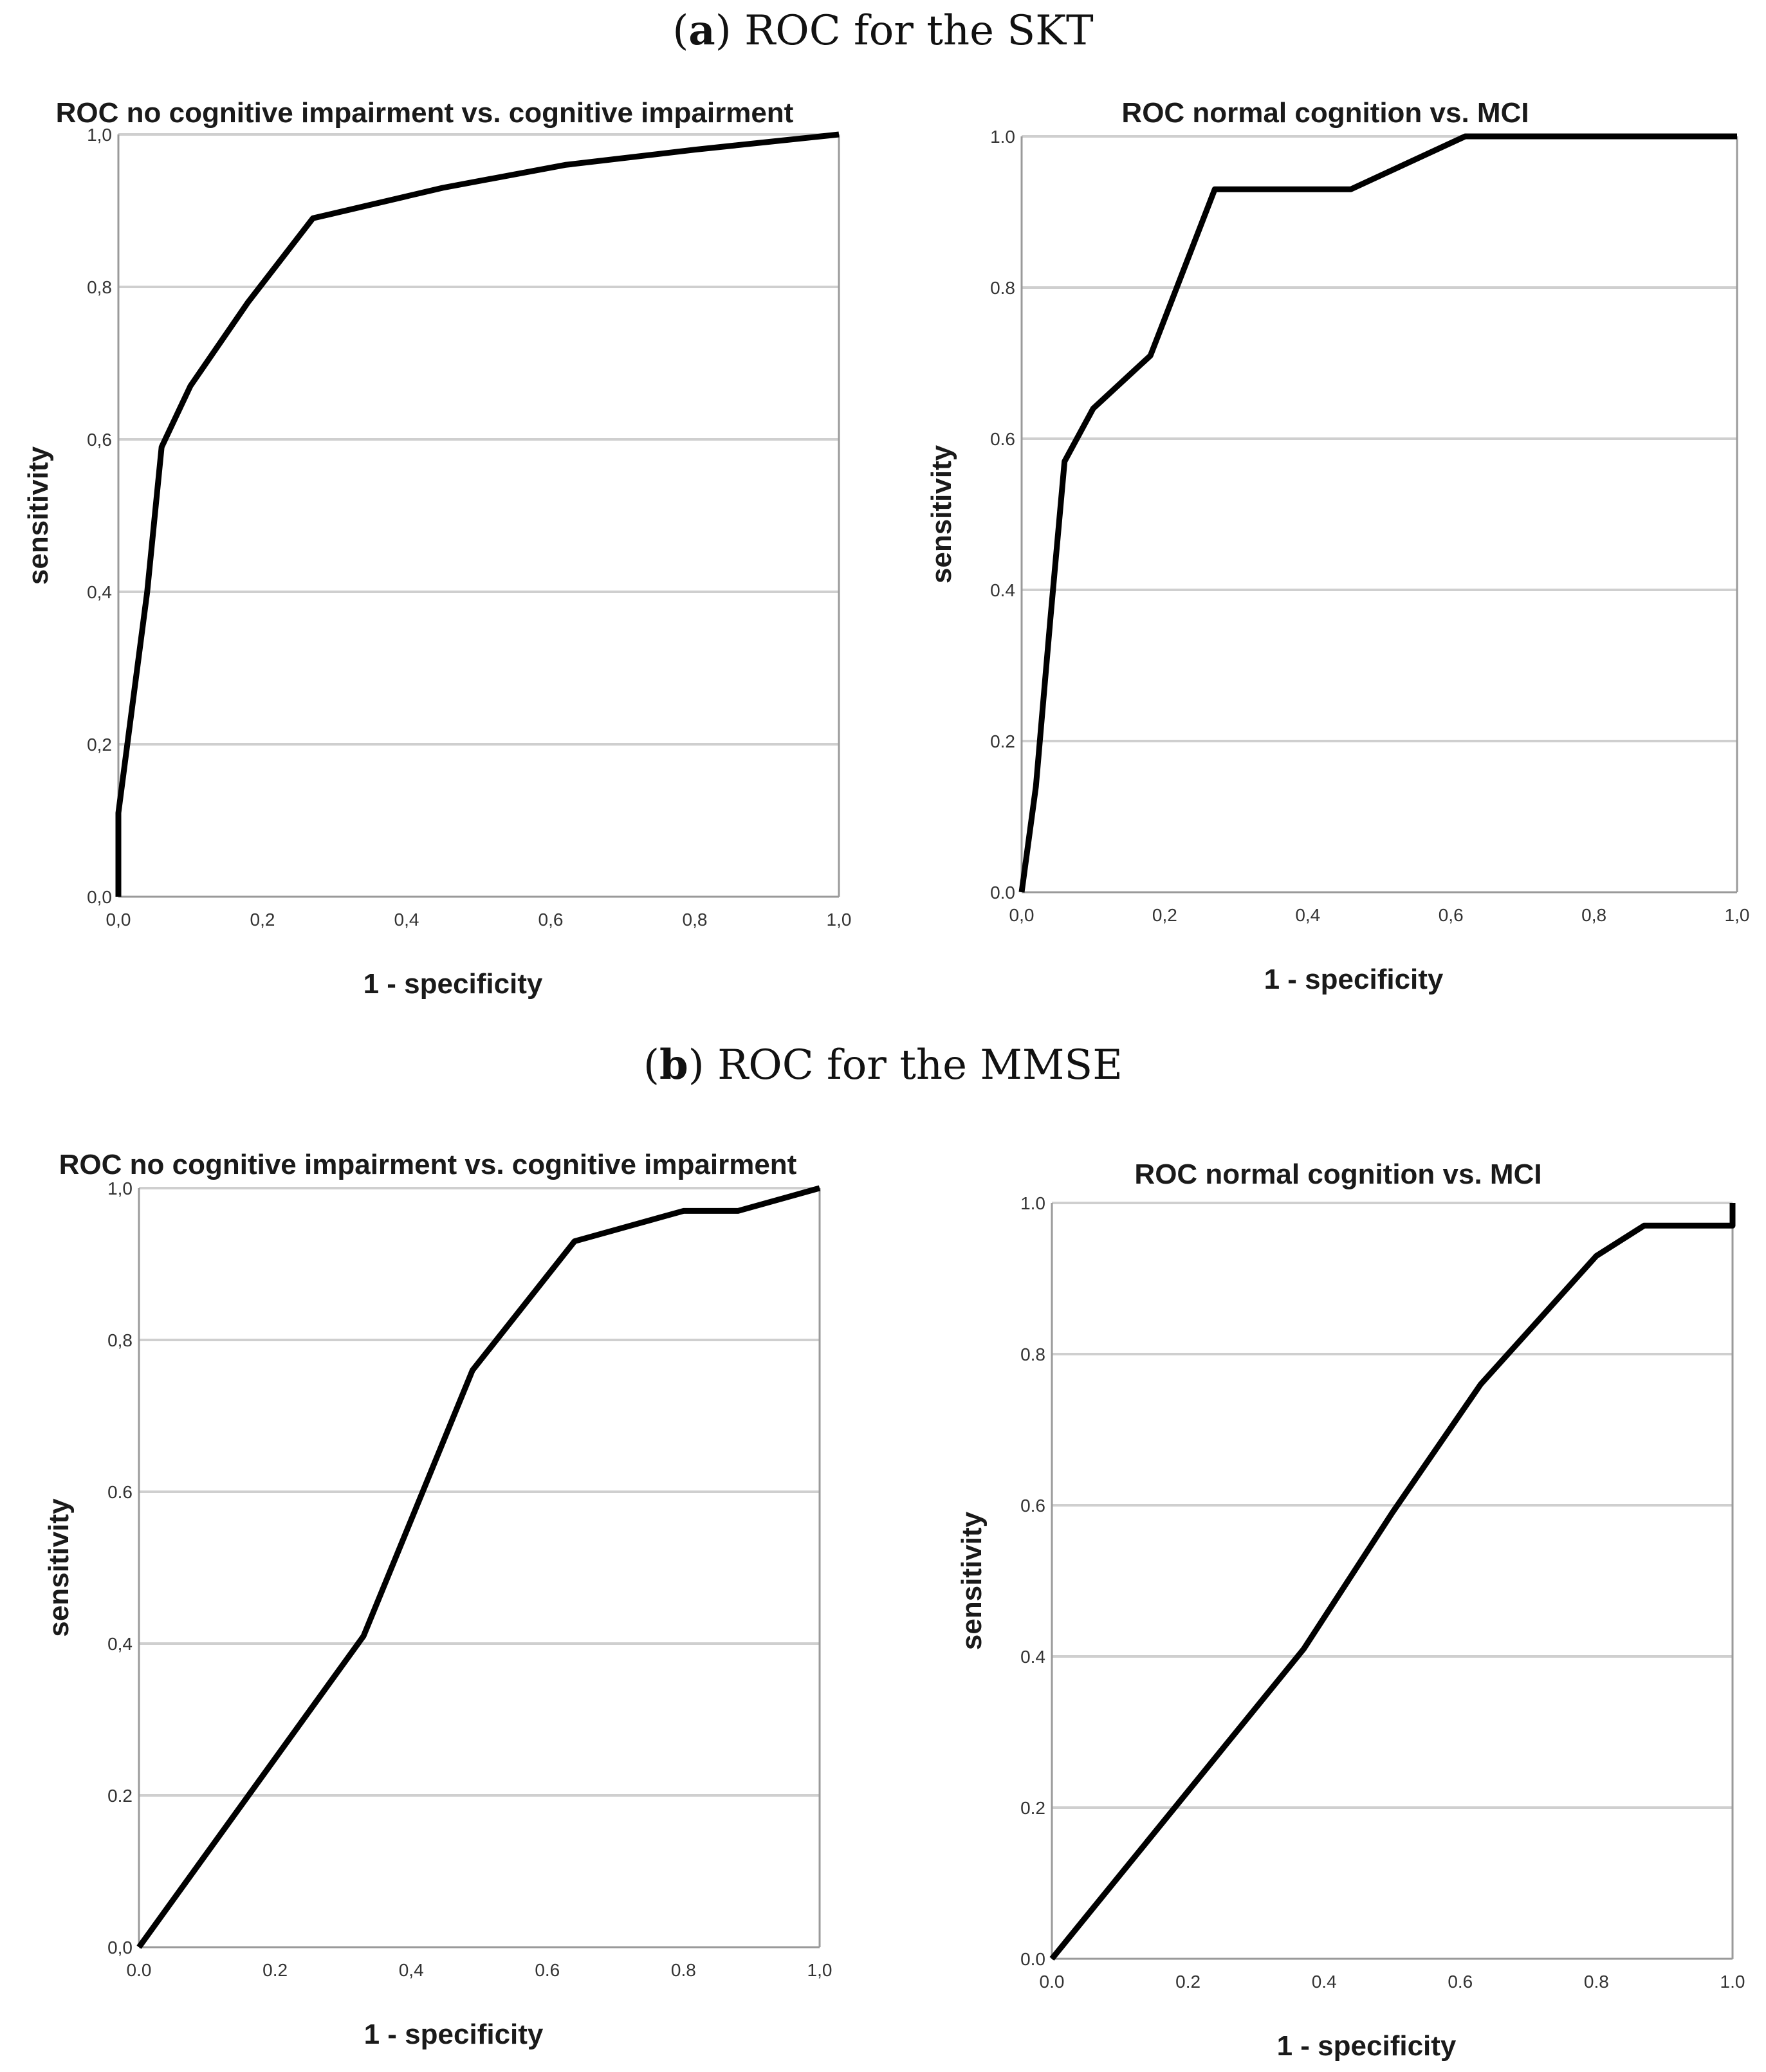 This screenshot has width=1766, height=2072. What do you see at coordinates (904, 31) in the screenshot?
I see `caption-a-text: ) ROC for the SKT` at bounding box center [904, 31].